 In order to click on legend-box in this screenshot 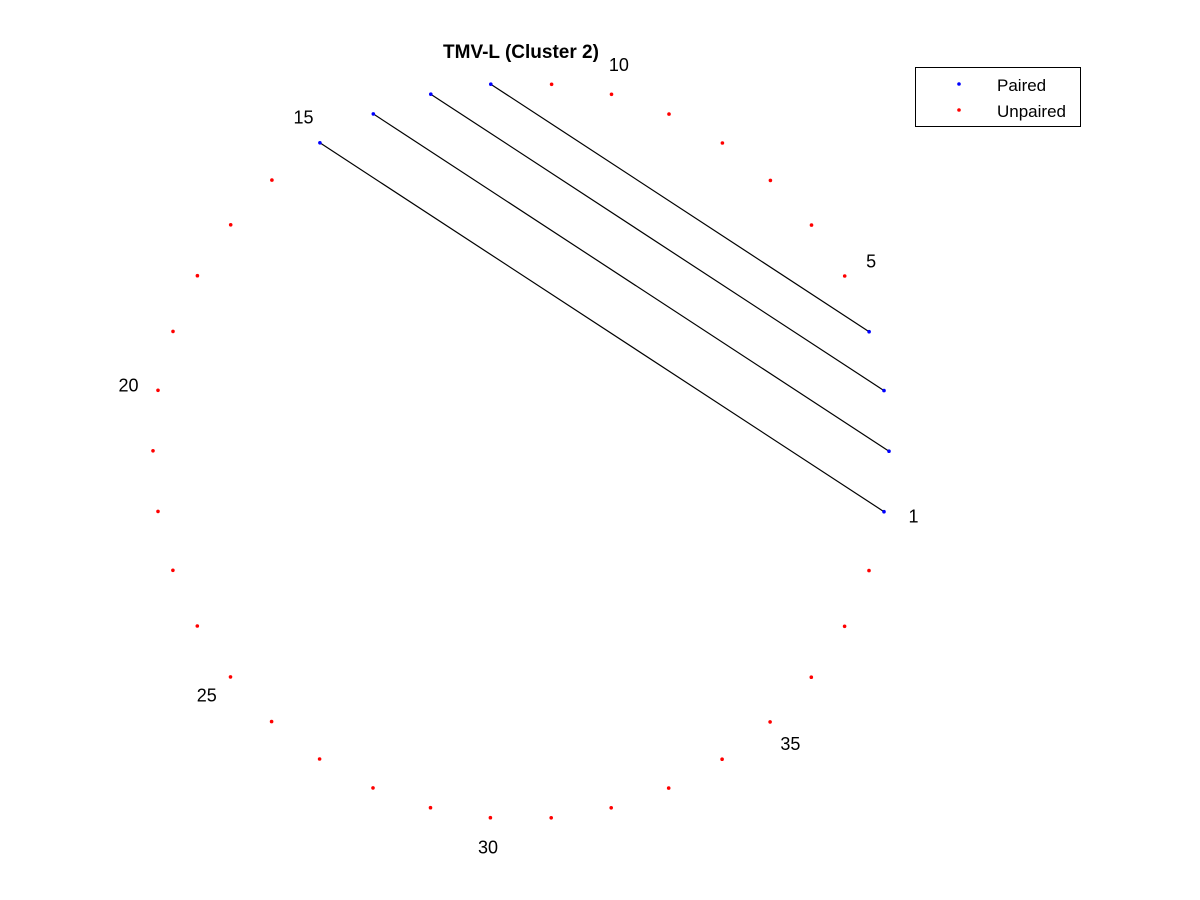, I will do `click(998, 97)`.